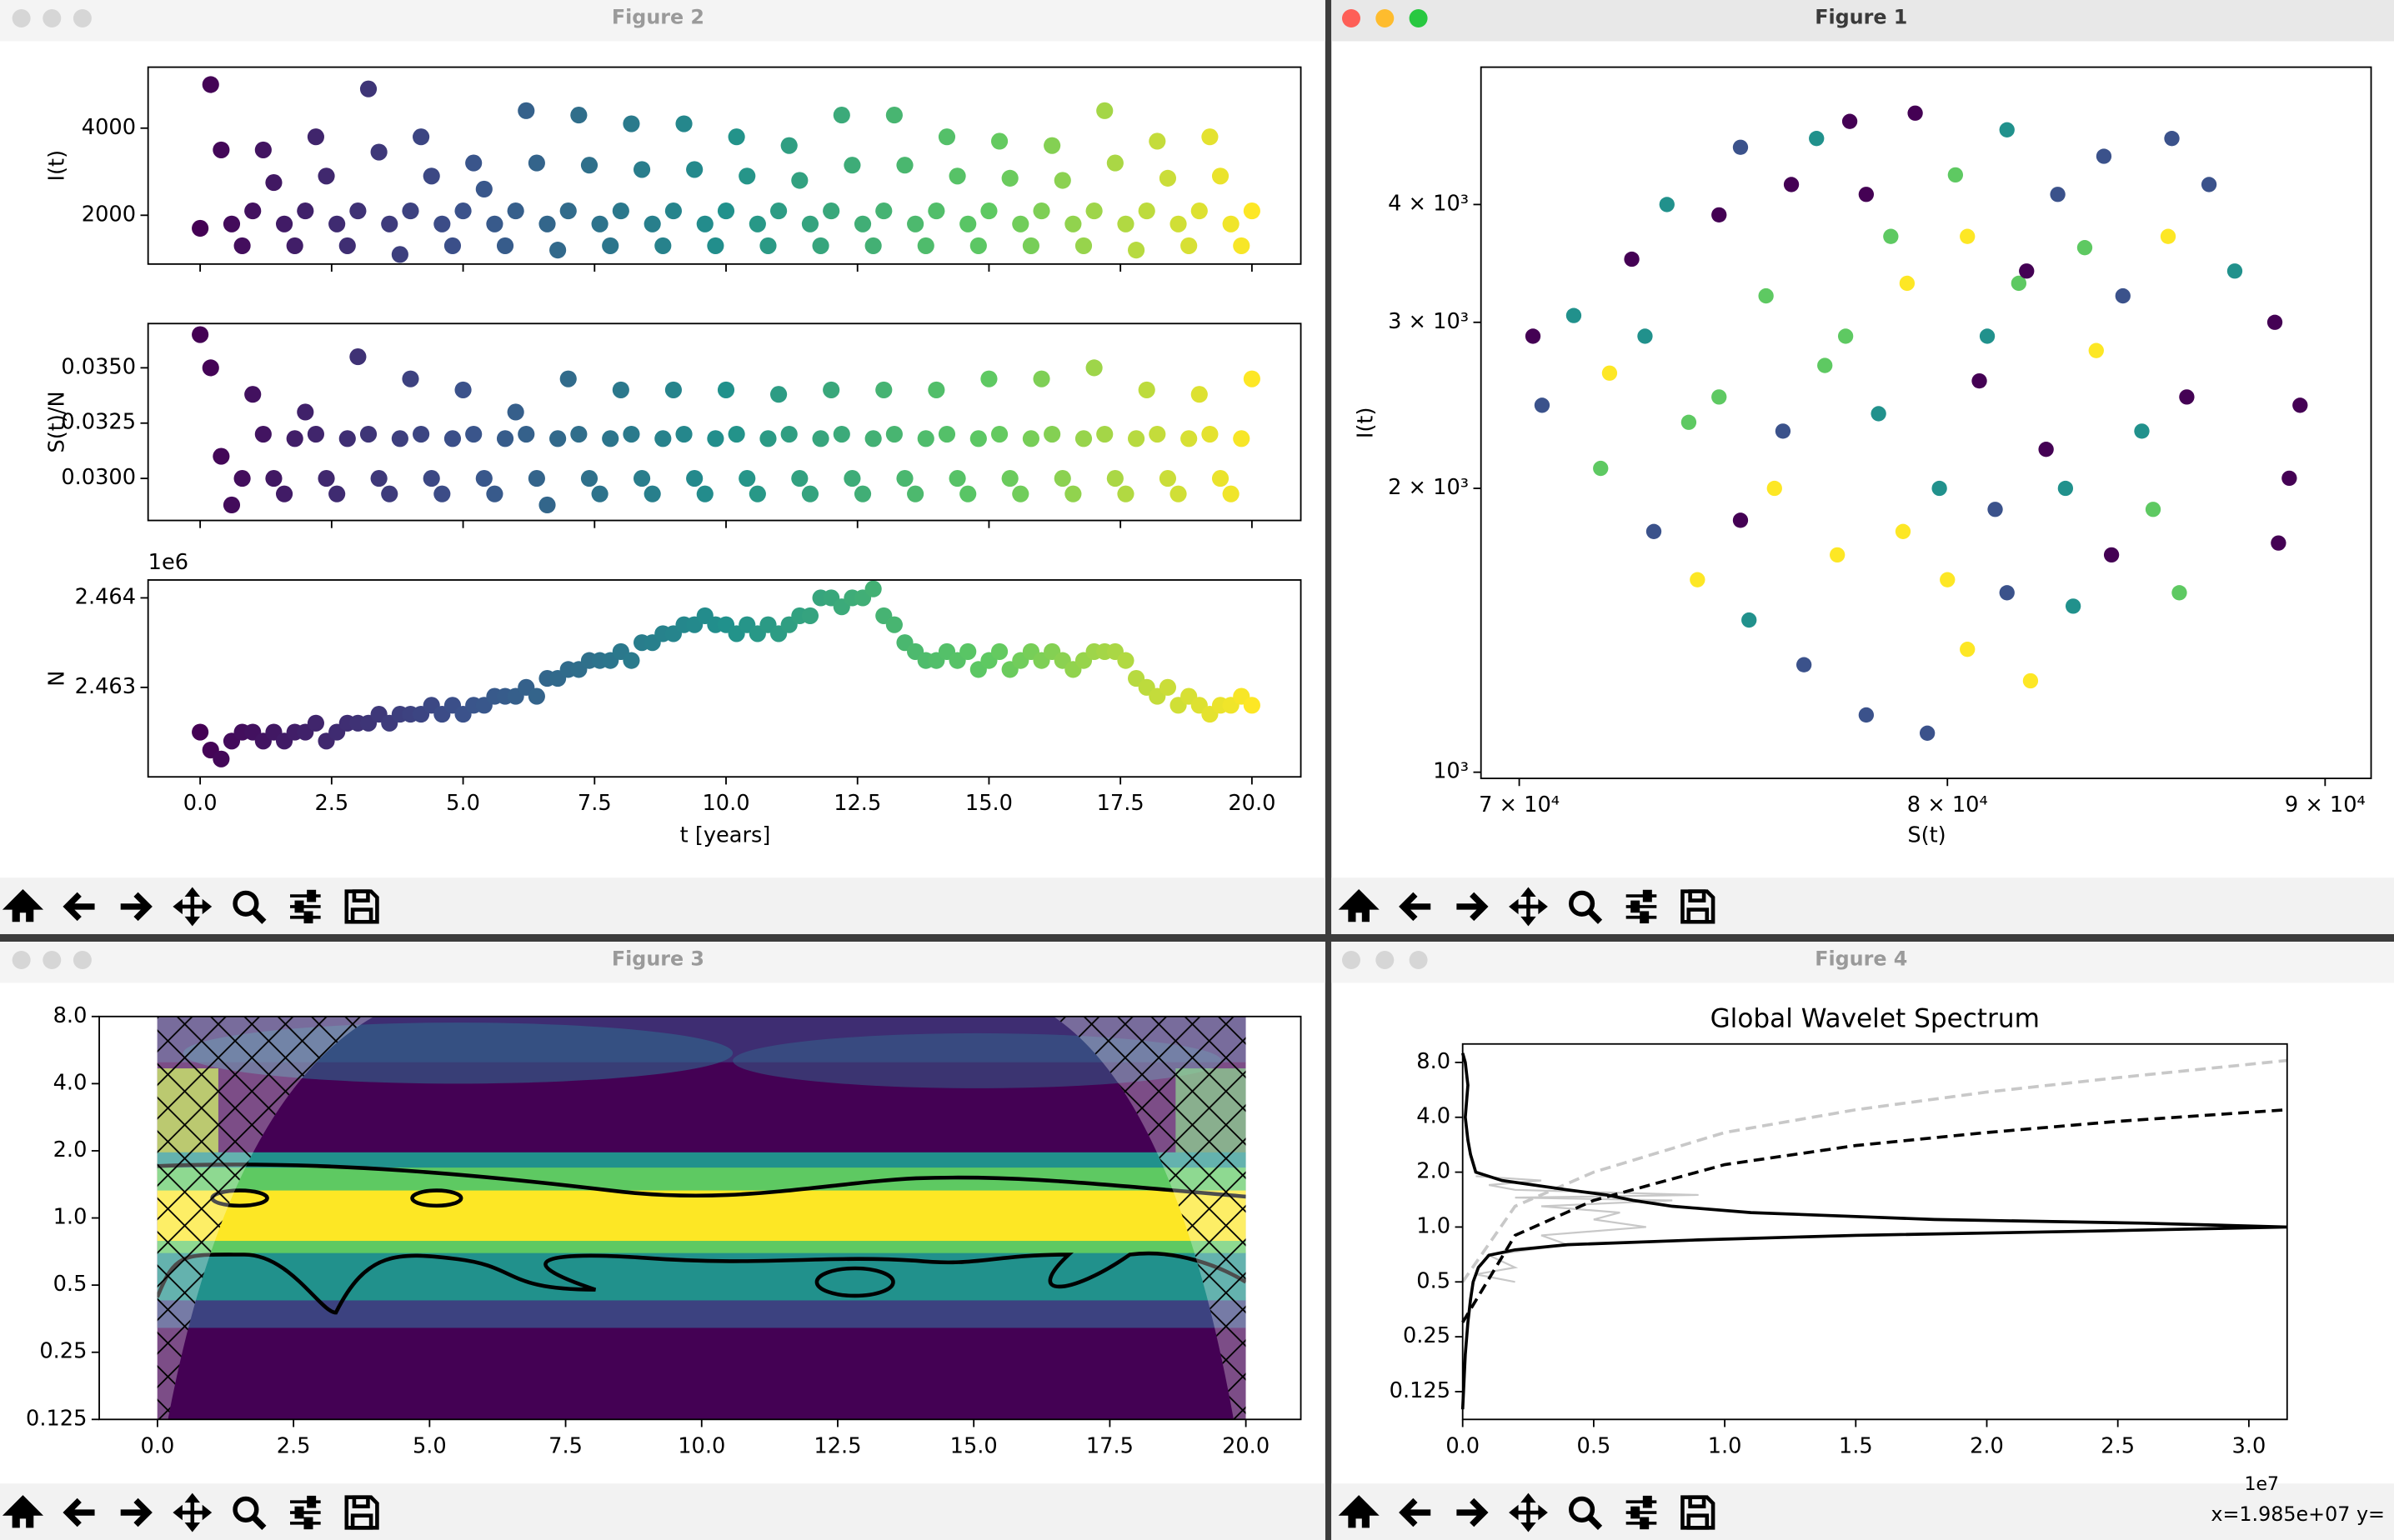  What do you see at coordinates (57, 421) in the screenshot?
I see `y-axis-label: S(t)/N` at bounding box center [57, 421].